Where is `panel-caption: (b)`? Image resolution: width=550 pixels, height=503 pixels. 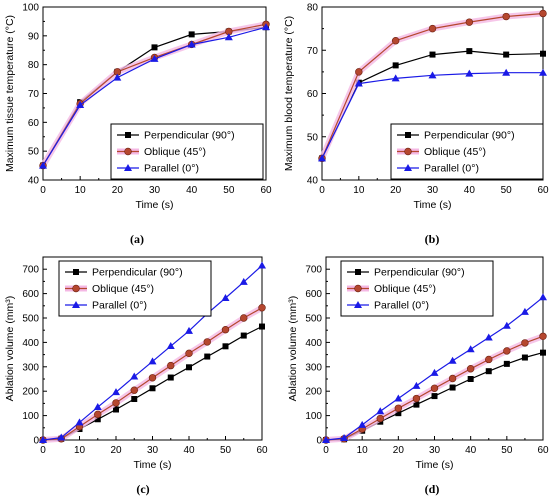
panel-caption: (b) is located at coordinates (432, 239).